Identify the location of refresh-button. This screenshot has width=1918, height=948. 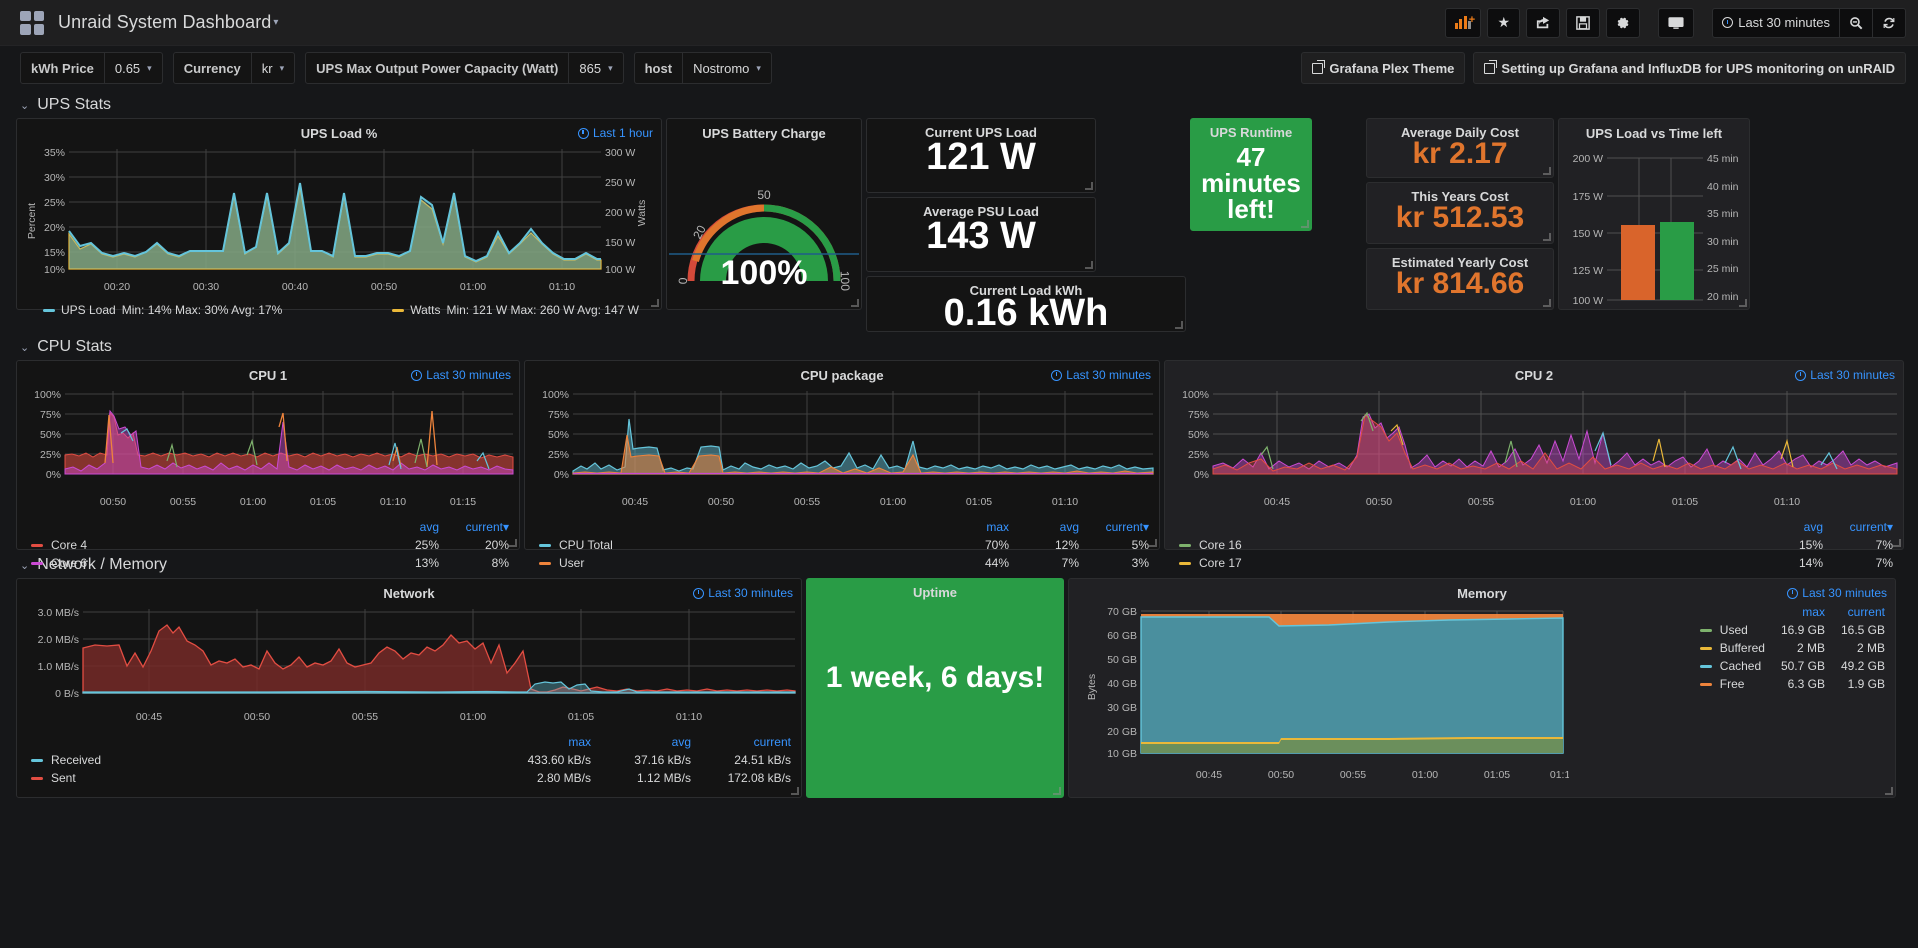
(1889, 22).